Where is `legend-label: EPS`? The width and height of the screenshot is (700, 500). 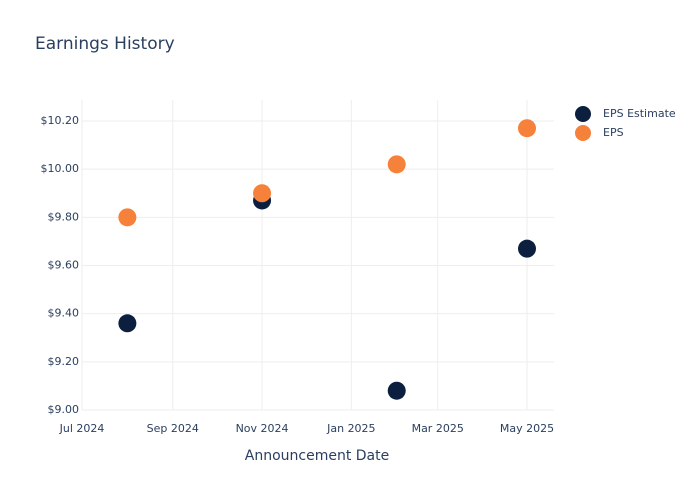 legend-label: EPS is located at coordinates (613, 132).